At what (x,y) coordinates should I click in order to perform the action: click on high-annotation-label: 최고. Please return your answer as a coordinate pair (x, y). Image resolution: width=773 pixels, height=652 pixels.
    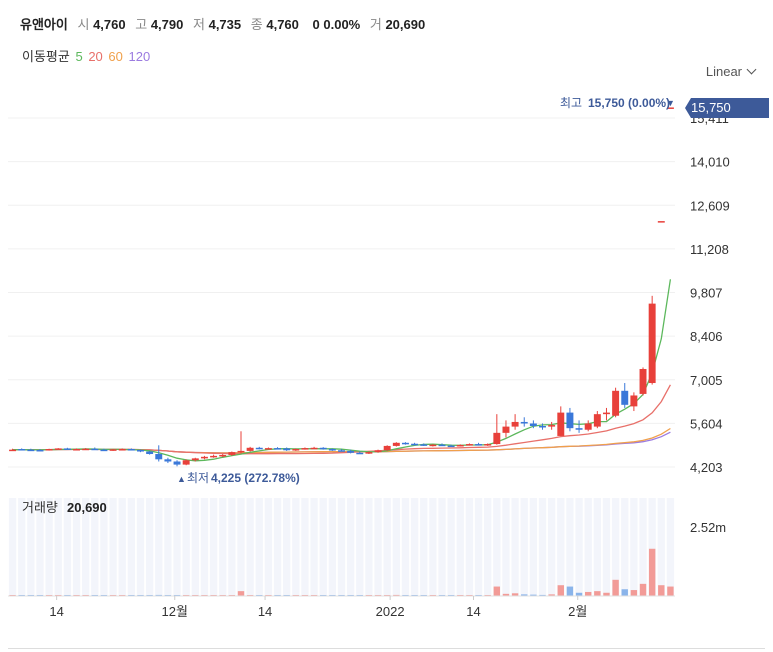
    Looking at the image, I should click on (571, 103).